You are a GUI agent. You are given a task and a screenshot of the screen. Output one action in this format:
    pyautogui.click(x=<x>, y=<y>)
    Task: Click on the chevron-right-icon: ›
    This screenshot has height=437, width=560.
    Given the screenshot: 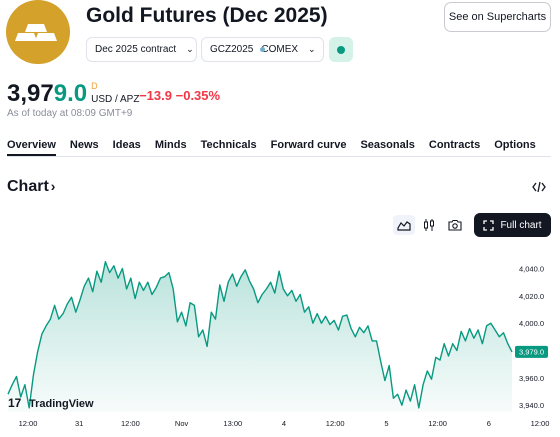 What is the action you would take?
    pyautogui.click(x=53, y=186)
    